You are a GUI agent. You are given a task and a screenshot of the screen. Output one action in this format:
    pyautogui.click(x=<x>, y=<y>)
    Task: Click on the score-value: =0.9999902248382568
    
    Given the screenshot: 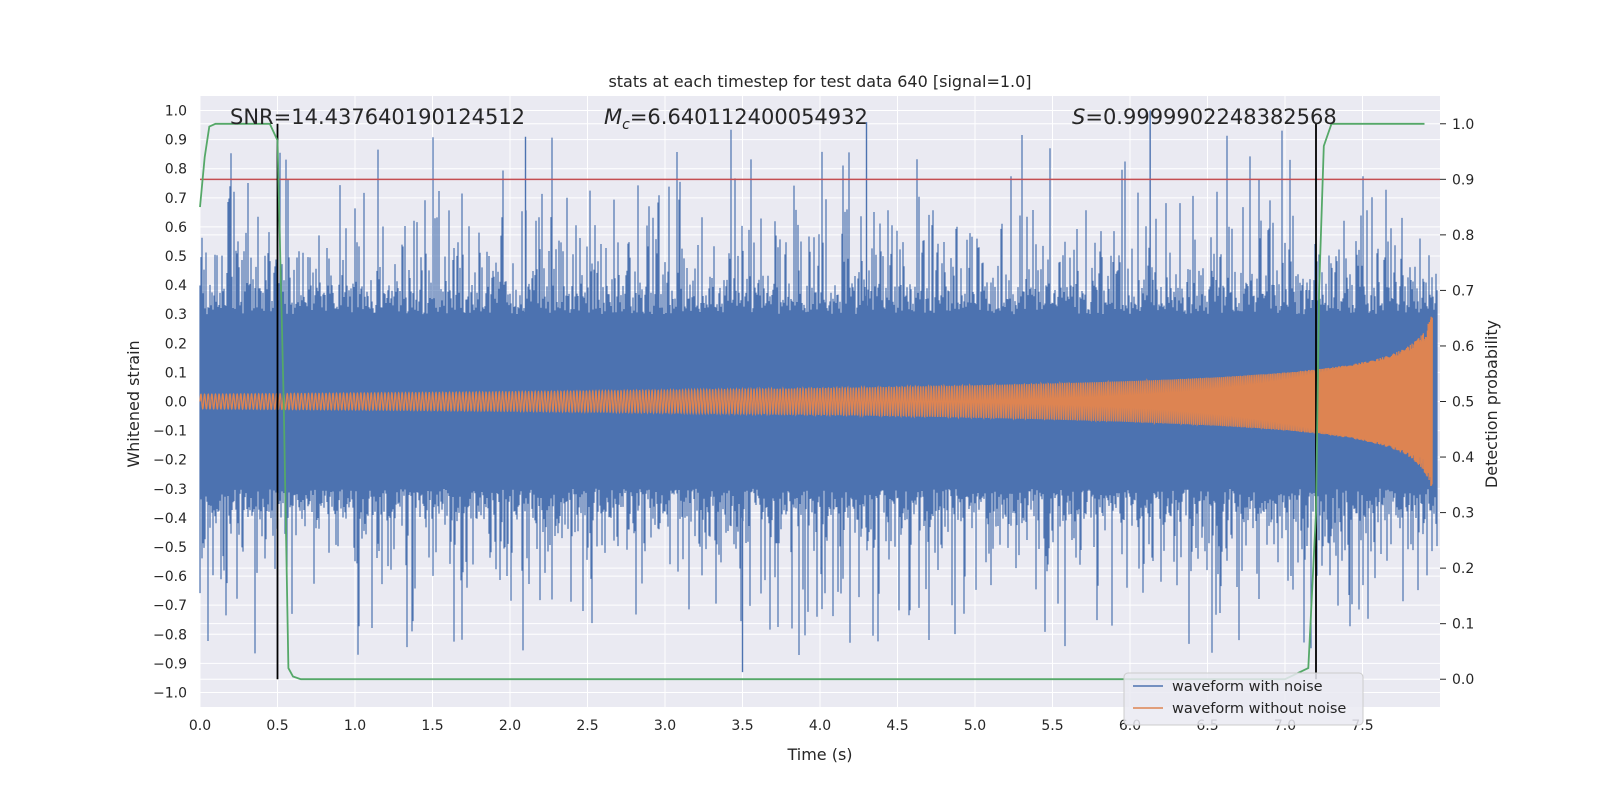 What is the action you would take?
    pyautogui.click(x=1210, y=117)
    